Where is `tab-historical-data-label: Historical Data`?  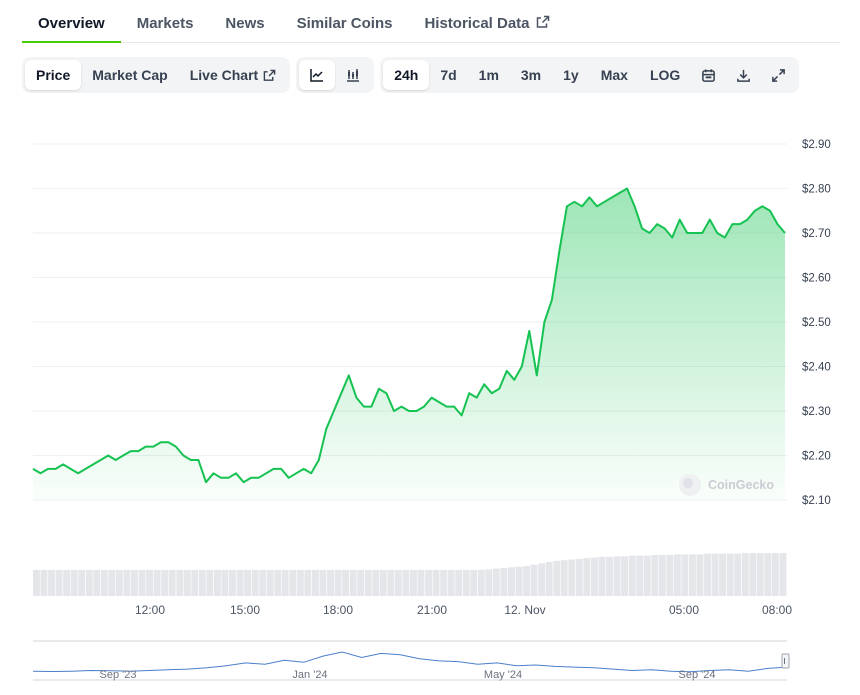 tab-historical-data-label: Historical Data is located at coordinates (477, 23).